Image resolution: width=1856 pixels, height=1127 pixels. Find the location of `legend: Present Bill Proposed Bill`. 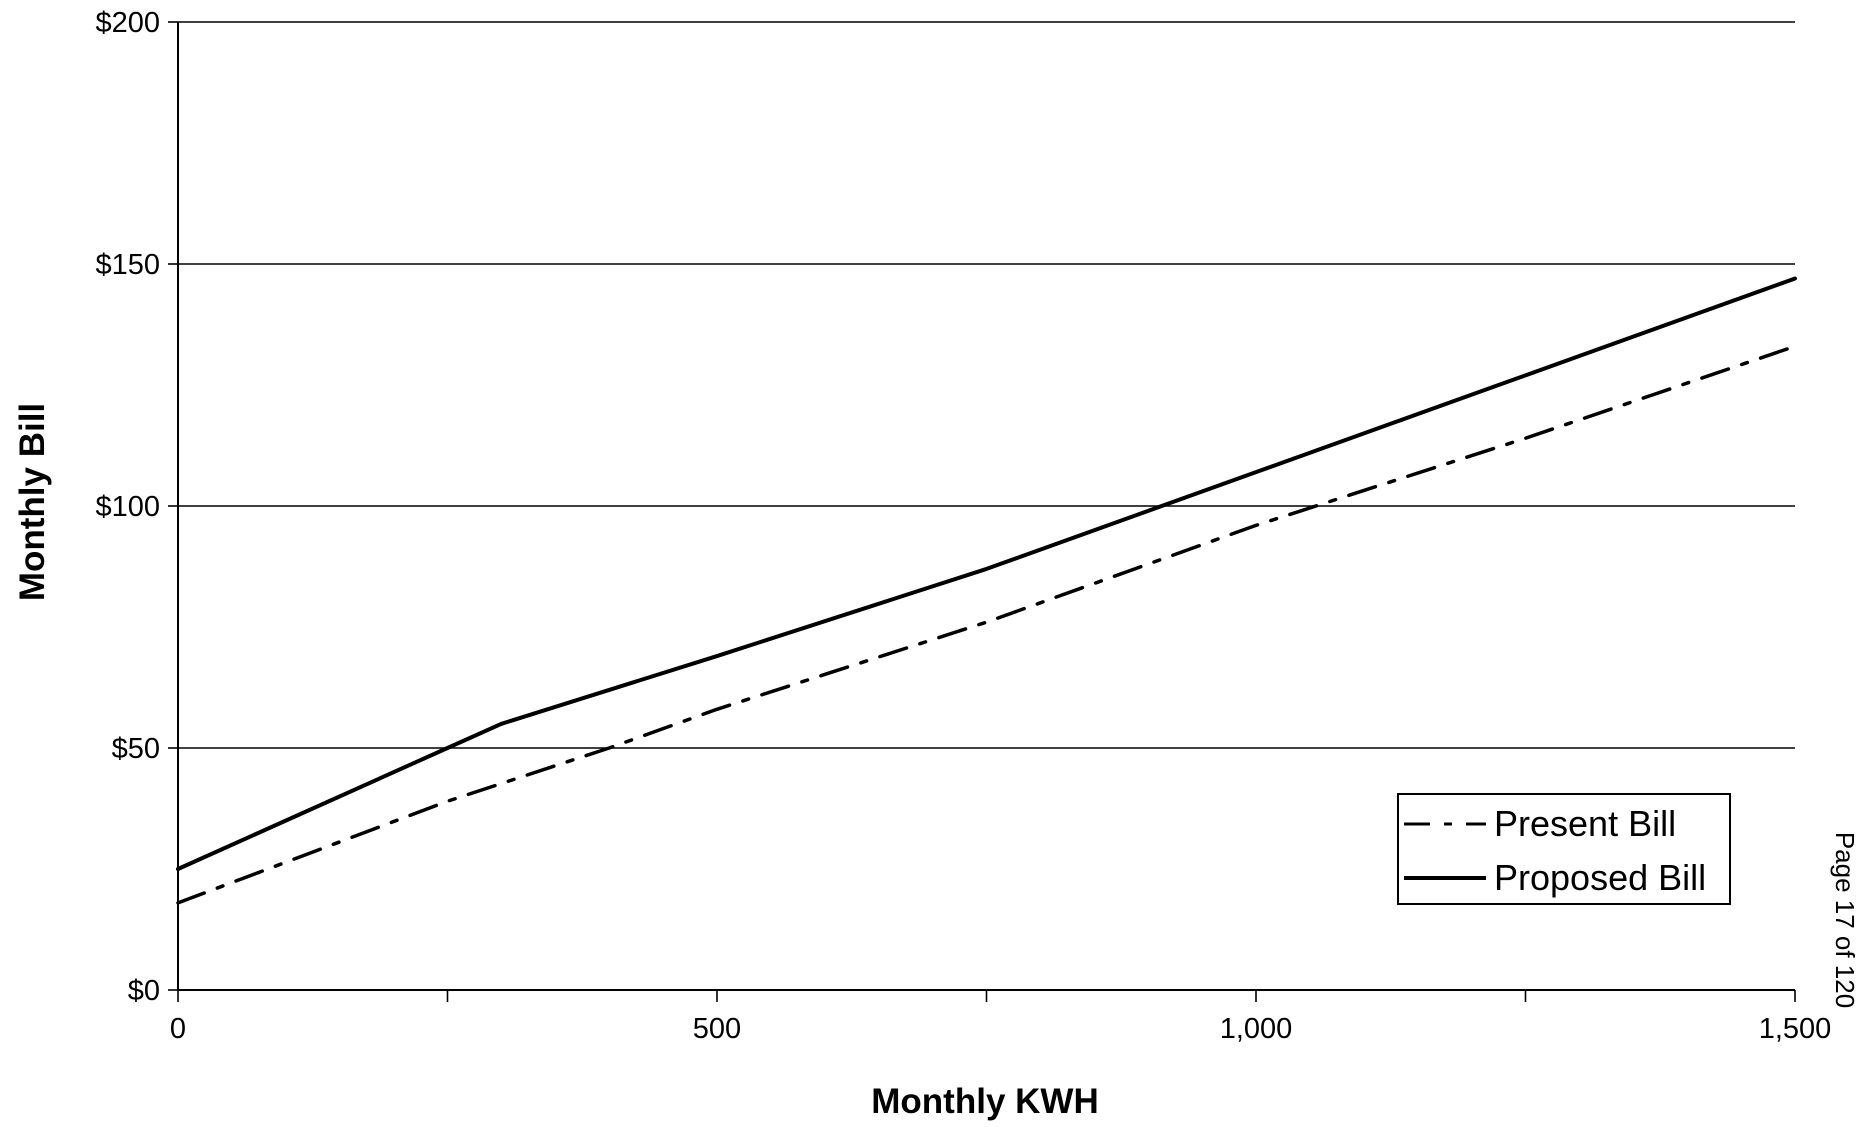

legend: Present Bill Proposed Bill is located at coordinates (1564, 849).